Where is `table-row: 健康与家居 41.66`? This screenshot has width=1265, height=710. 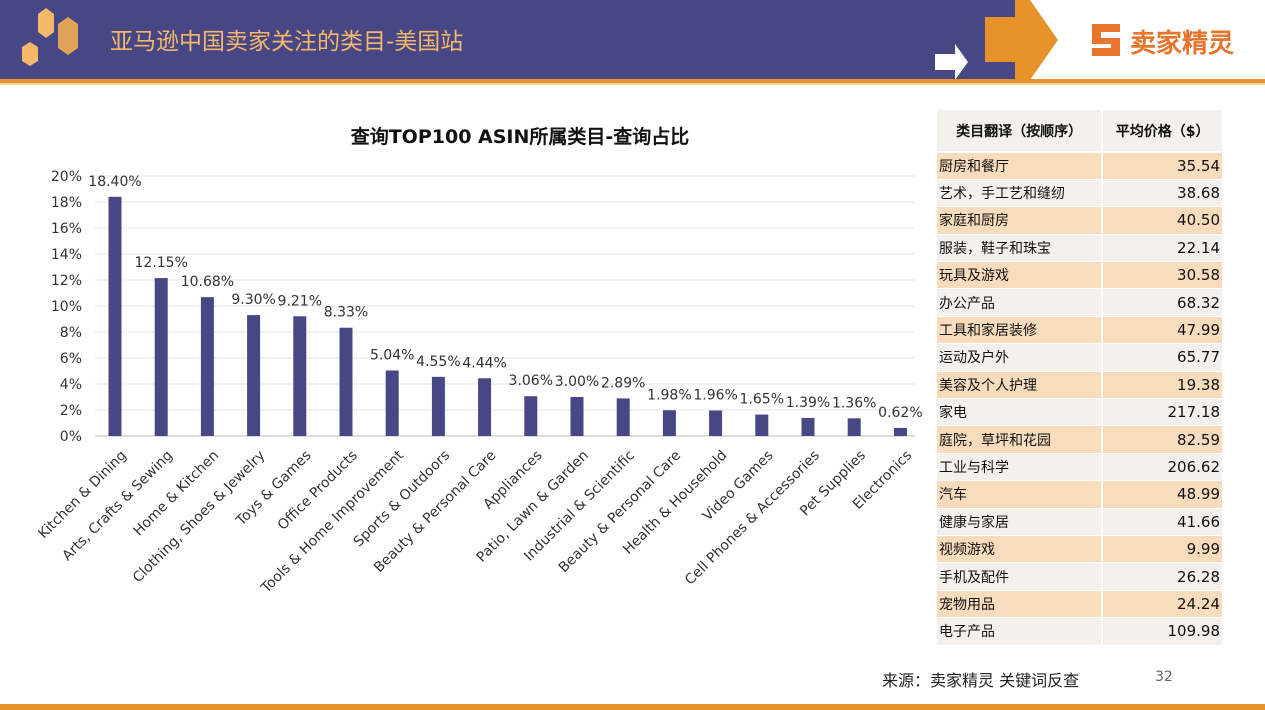 table-row: 健康与家居 41.66 is located at coordinates (1080, 522).